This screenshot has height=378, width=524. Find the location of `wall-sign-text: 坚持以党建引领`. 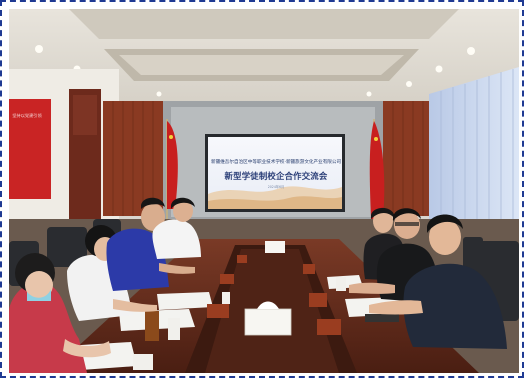

wall-sign-text: 坚持以党建引领 is located at coordinates (27, 115).